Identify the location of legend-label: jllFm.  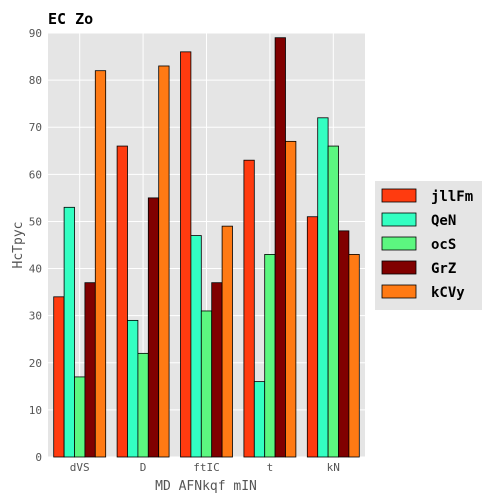
(452, 197).